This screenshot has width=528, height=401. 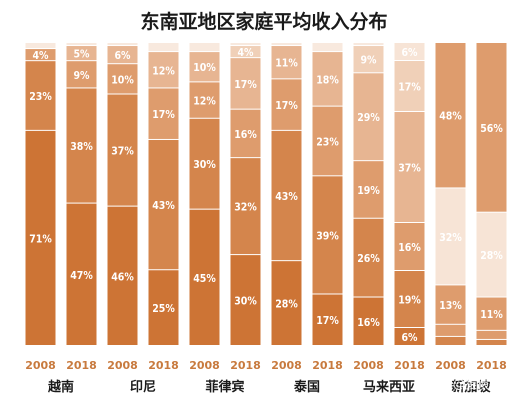 I want to click on country-labels: 越南 印尼 菲律宾 泰国 马来西亚 新加坡, so click(x=269, y=387).